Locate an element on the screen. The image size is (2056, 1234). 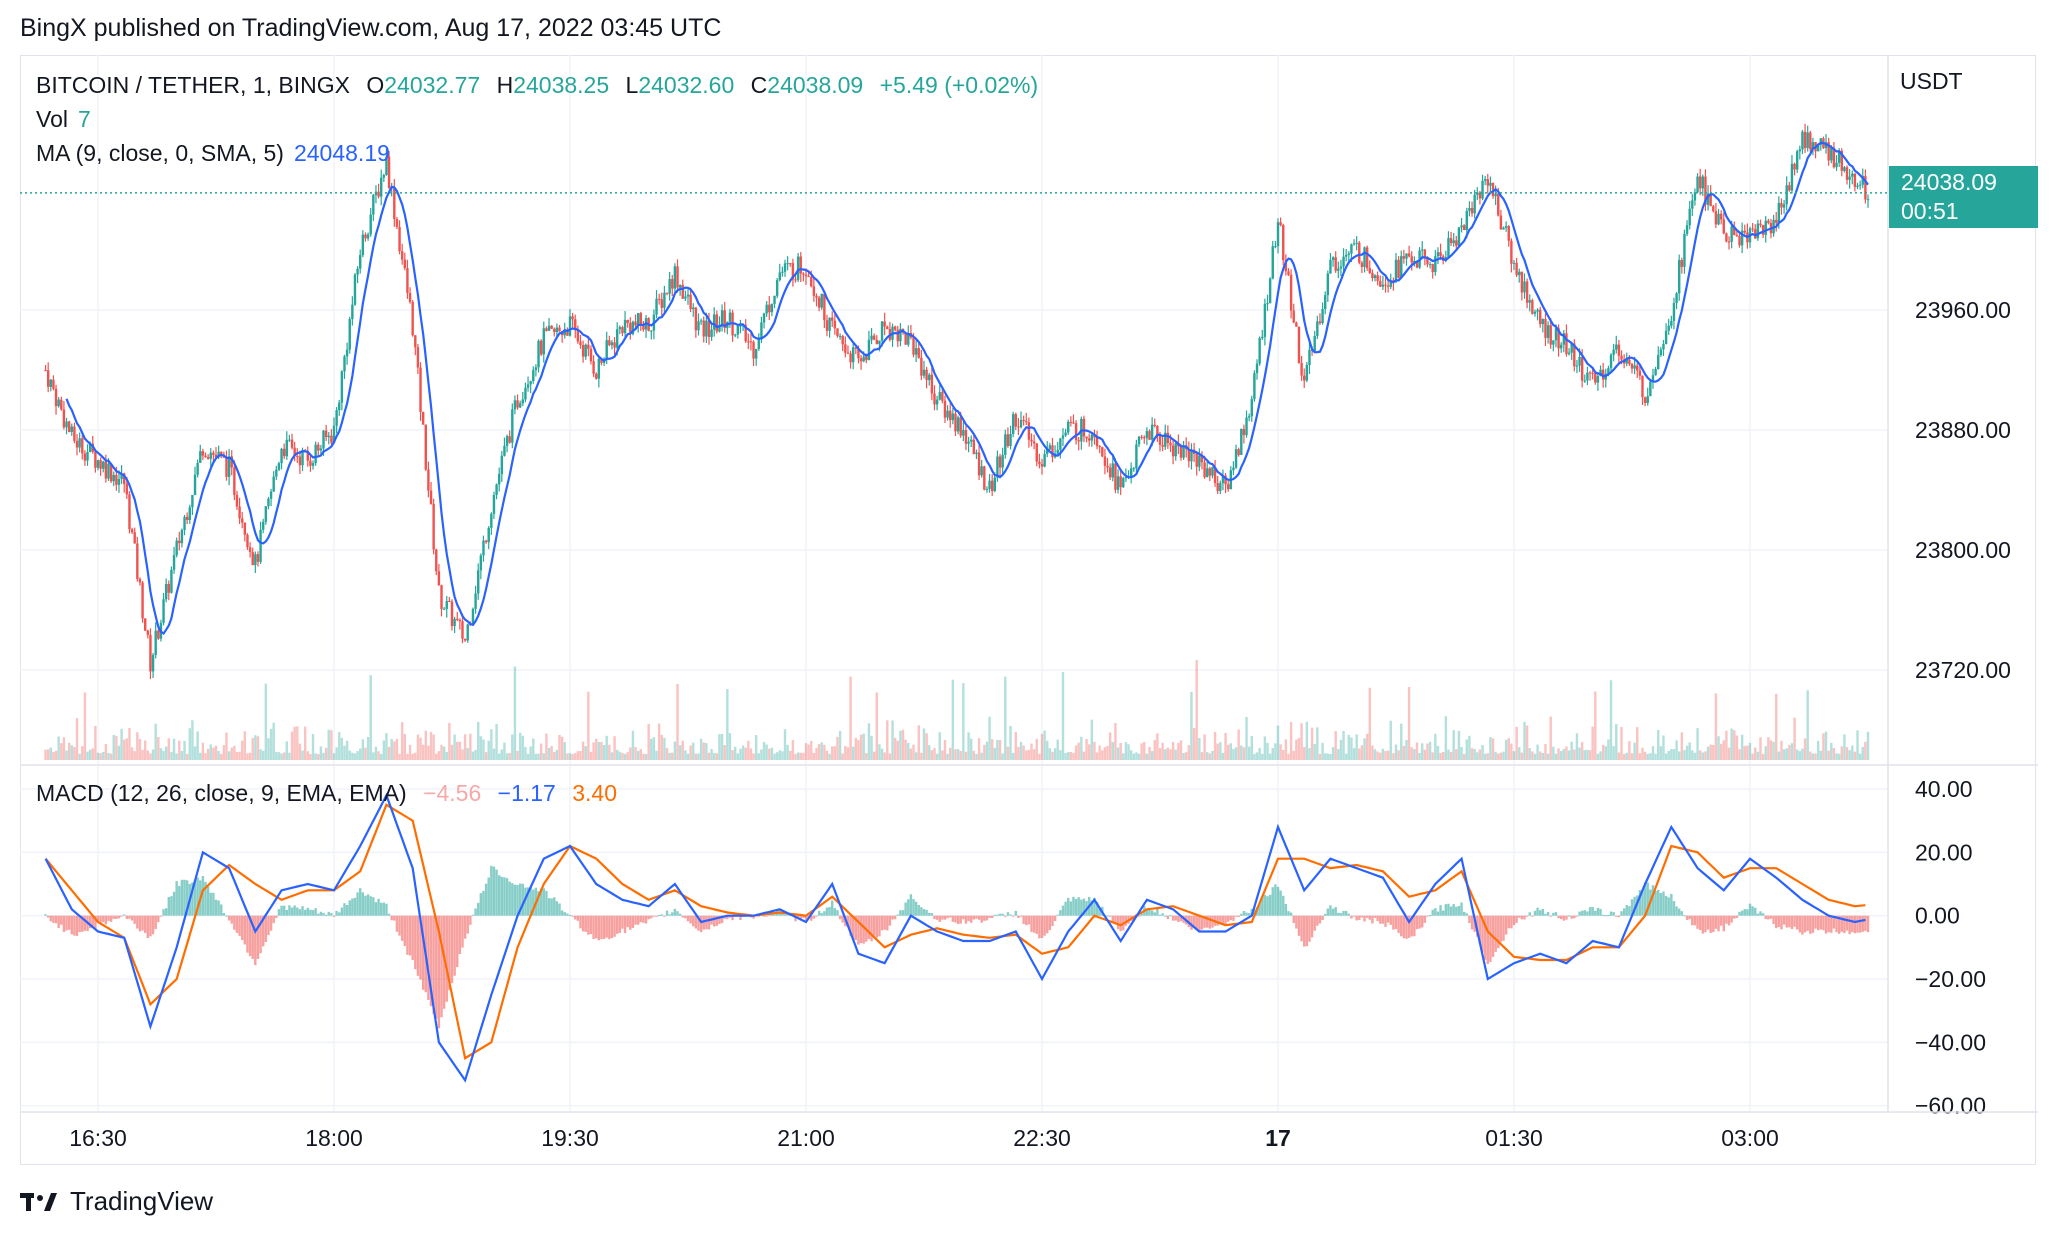
footer: TradingView is located at coordinates (116, 1201).